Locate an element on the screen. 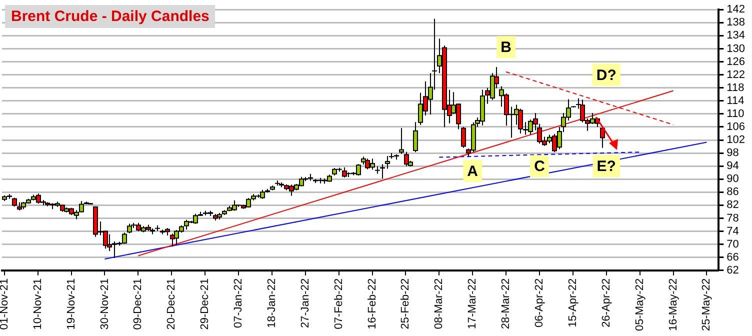  y-tick-label: 78 is located at coordinates (732, 218).